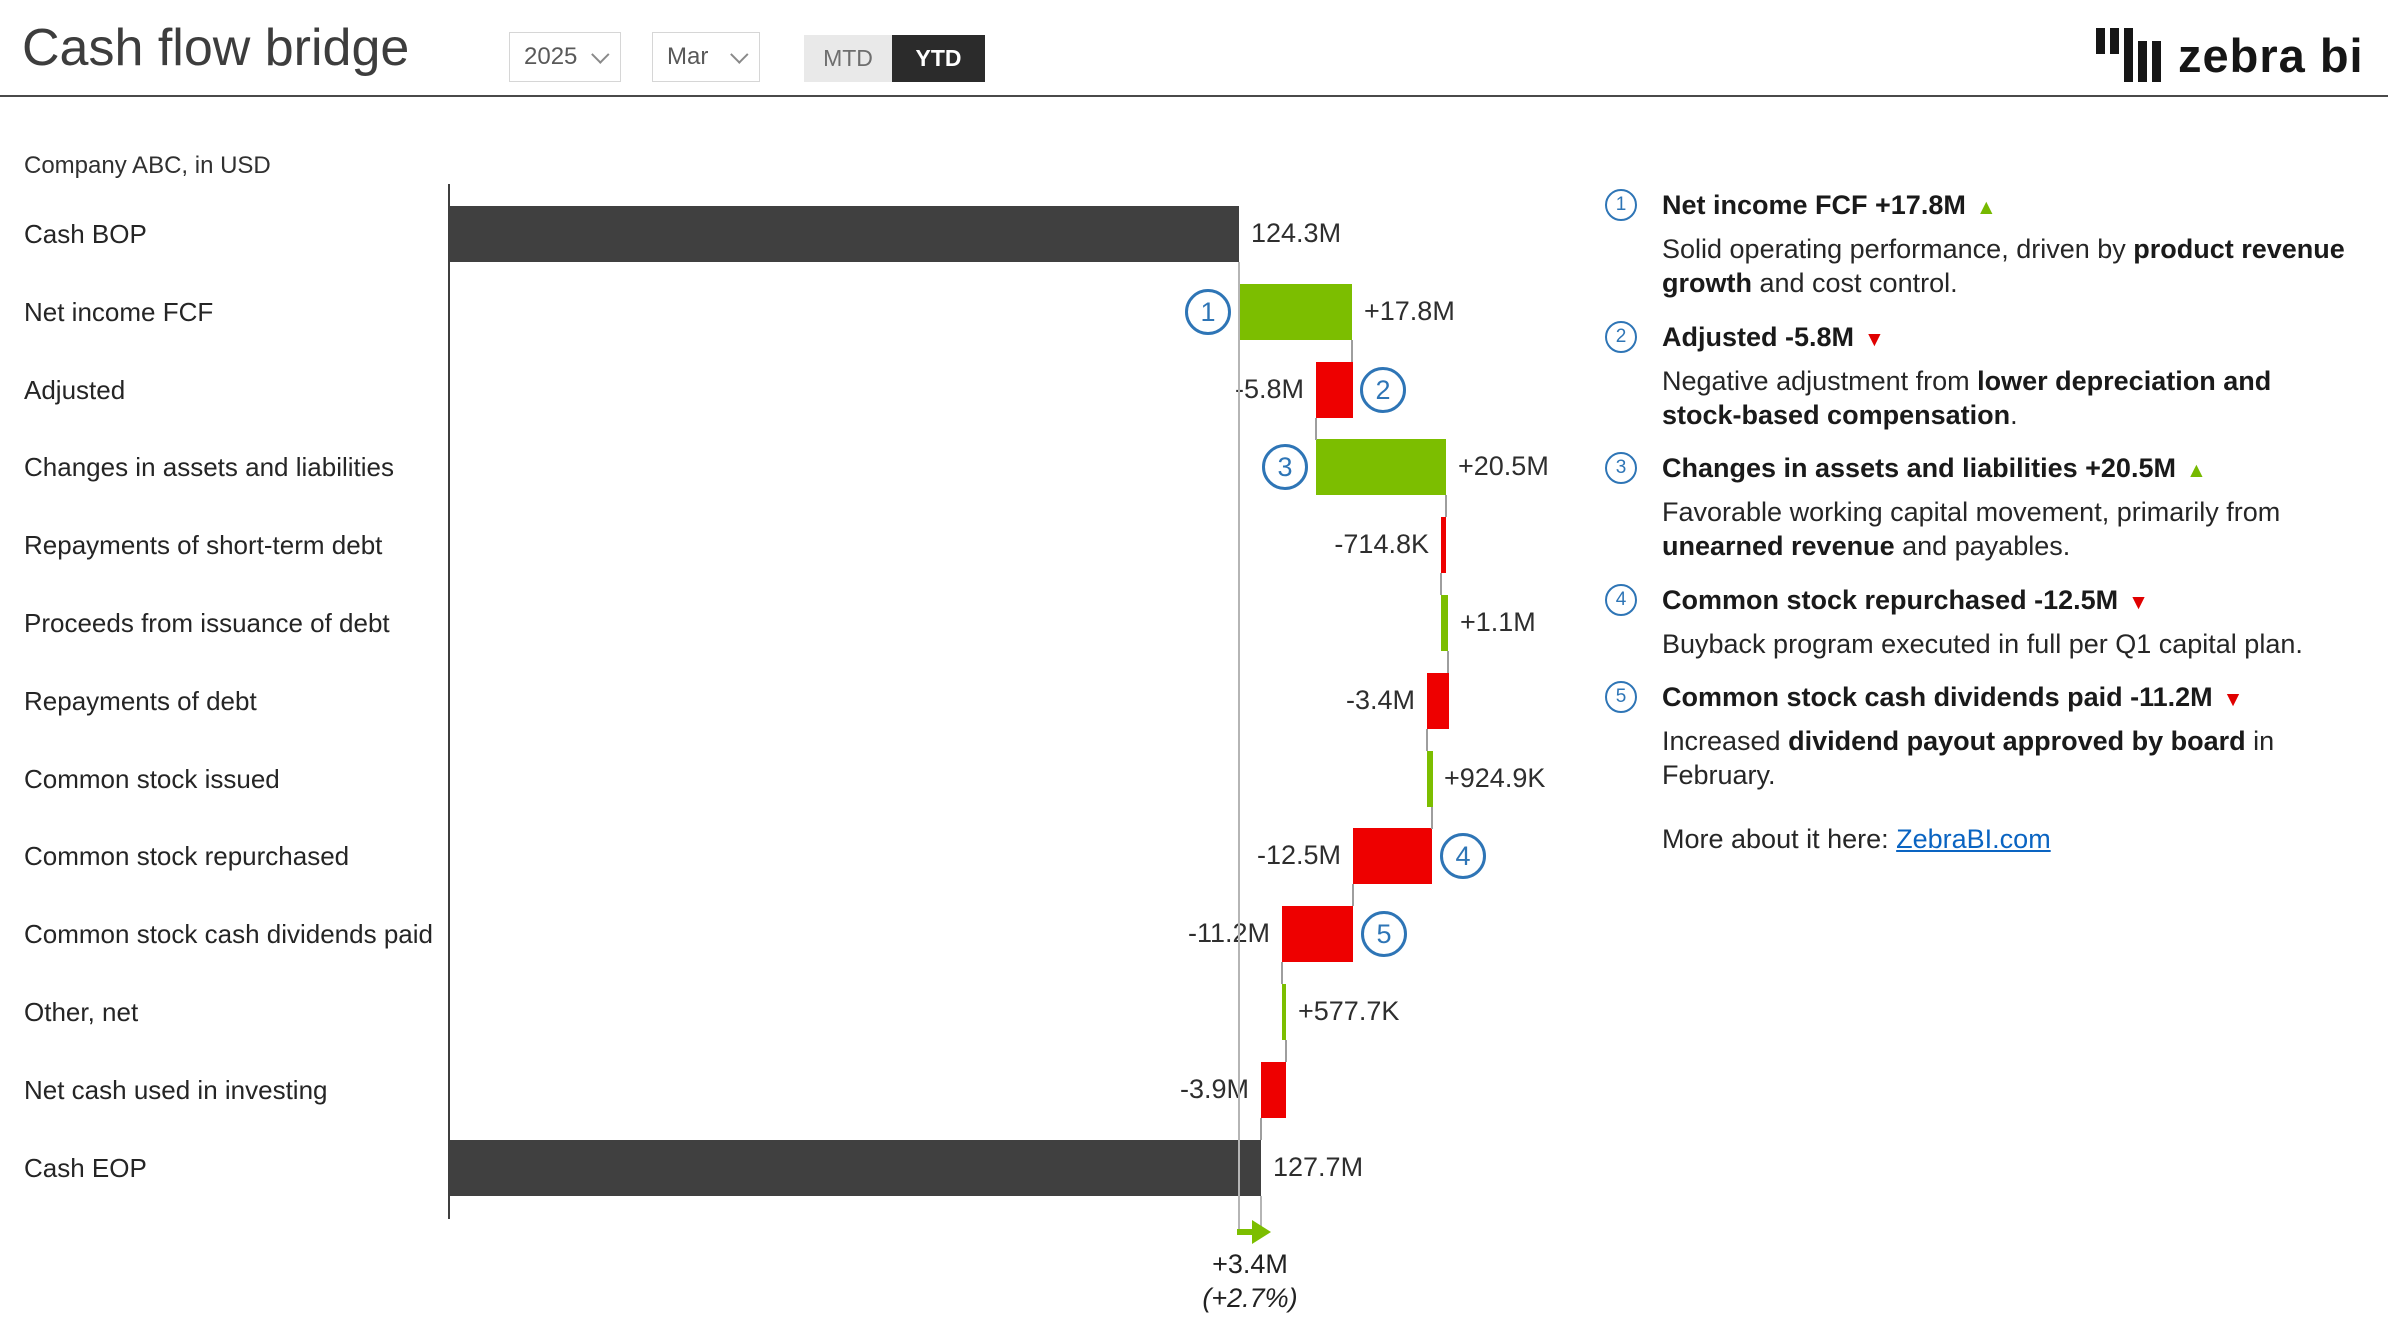 The image size is (2388, 1340). Describe the element at coordinates (1334, 390) in the screenshot. I see `bar-adjusted` at that location.